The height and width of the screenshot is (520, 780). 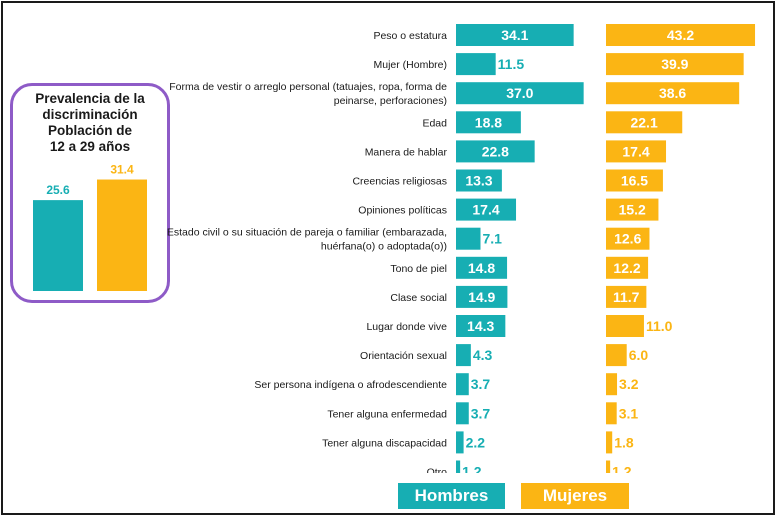 I want to click on value-label-mujeres: 43.2, so click(x=680, y=35).